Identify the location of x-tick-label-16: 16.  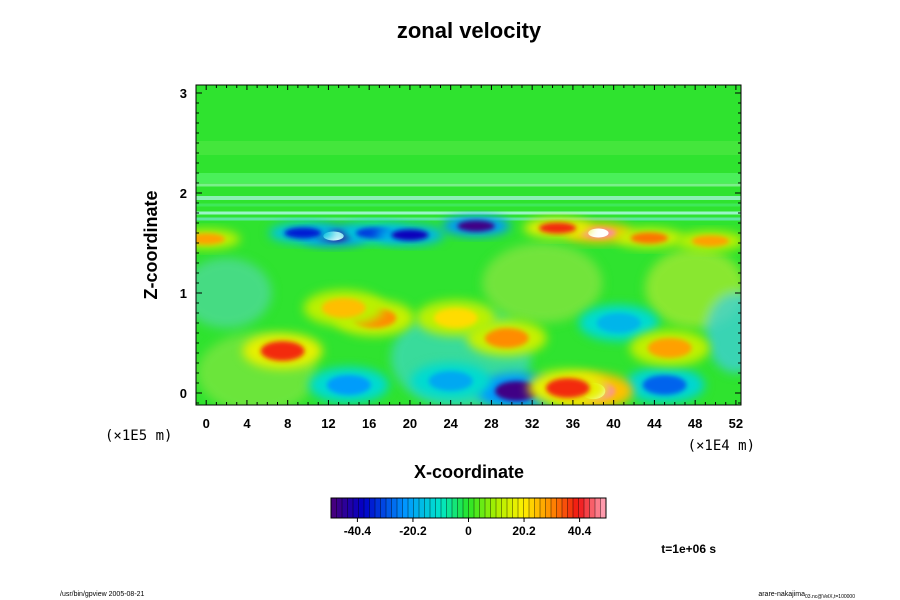
(369, 423).